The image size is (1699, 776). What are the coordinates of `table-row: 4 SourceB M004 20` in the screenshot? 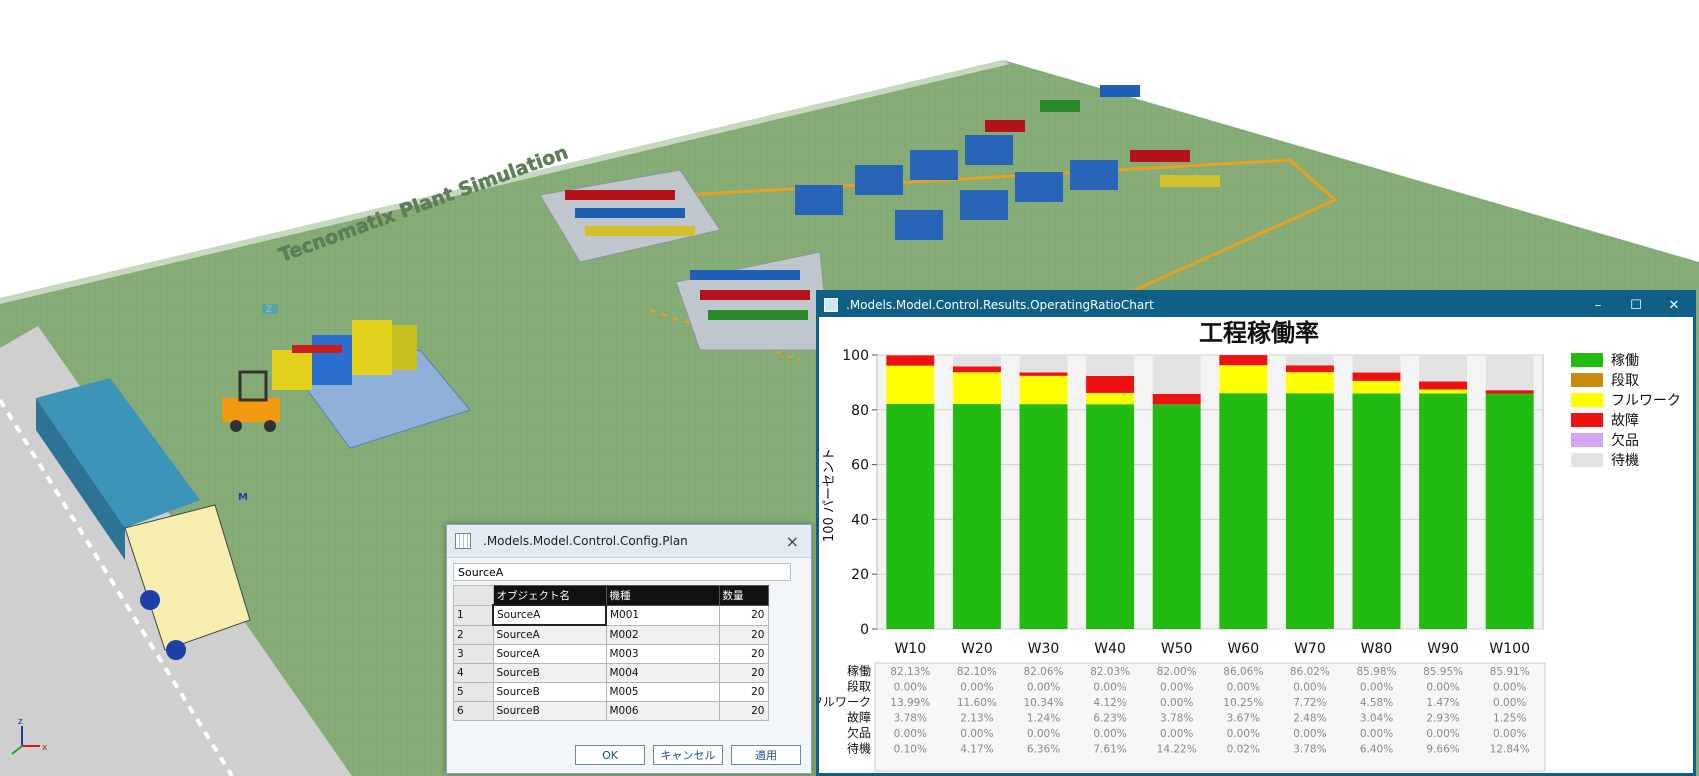 It's located at (611, 673).